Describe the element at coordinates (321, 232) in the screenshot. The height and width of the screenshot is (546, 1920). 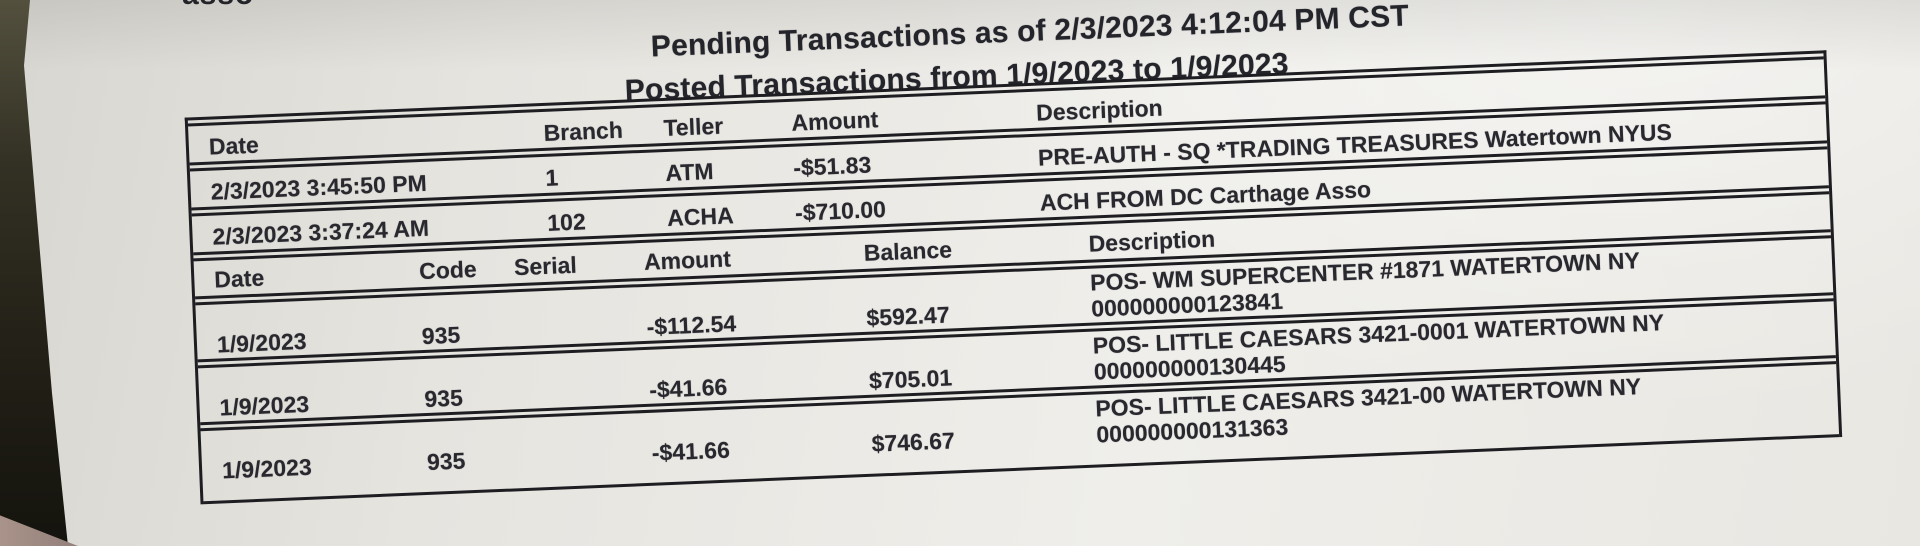
I see `cell-date: 2/3/2023 3:37:24 AM` at that location.